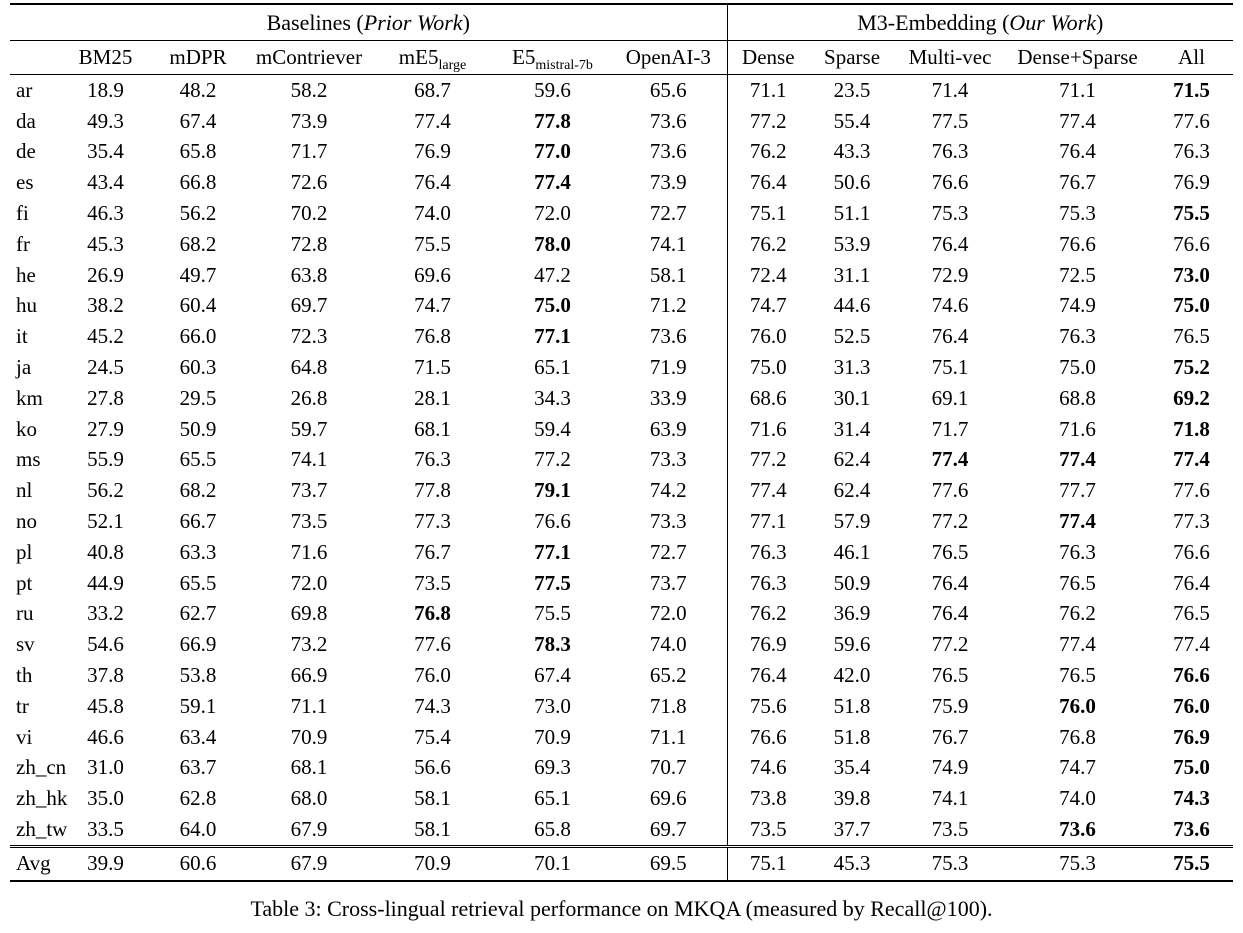  What do you see at coordinates (432, 551) in the screenshot?
I see `cell-me5-large: 76.7` at bounding box center [432, 551].